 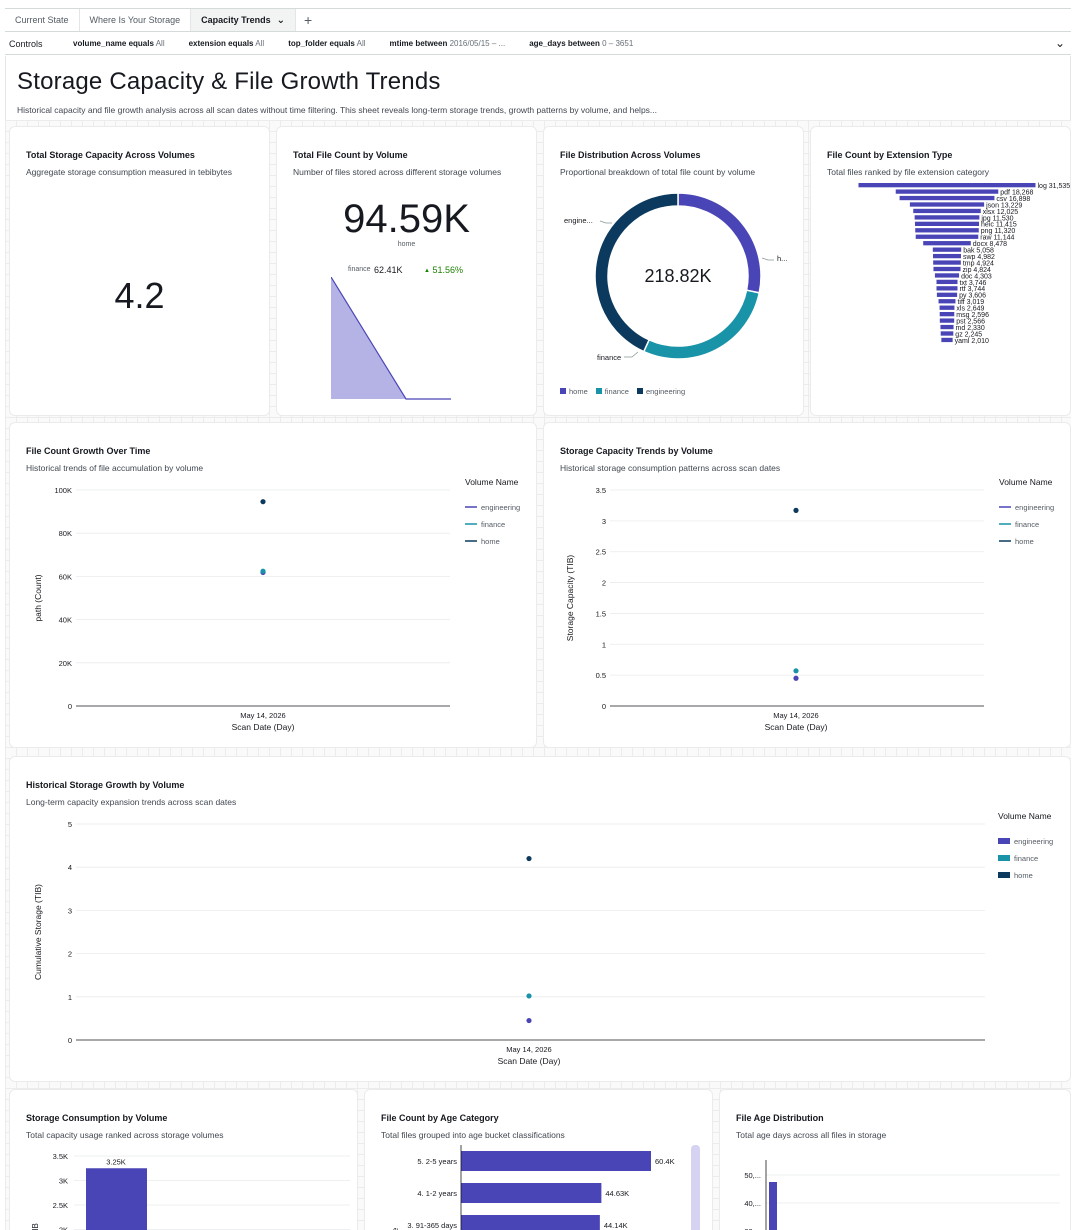 What do you see at coordinates (1054, 186) in the screenshot?
I see `funnel-label: log 31,535` at bounding box center [1054, 186].